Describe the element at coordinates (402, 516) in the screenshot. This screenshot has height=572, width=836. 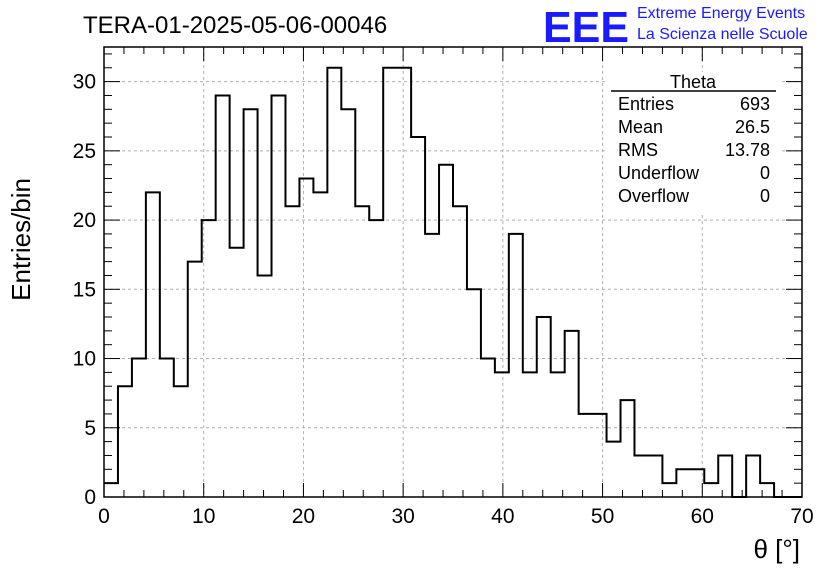
I see `x-tick-label: 30` at that location.